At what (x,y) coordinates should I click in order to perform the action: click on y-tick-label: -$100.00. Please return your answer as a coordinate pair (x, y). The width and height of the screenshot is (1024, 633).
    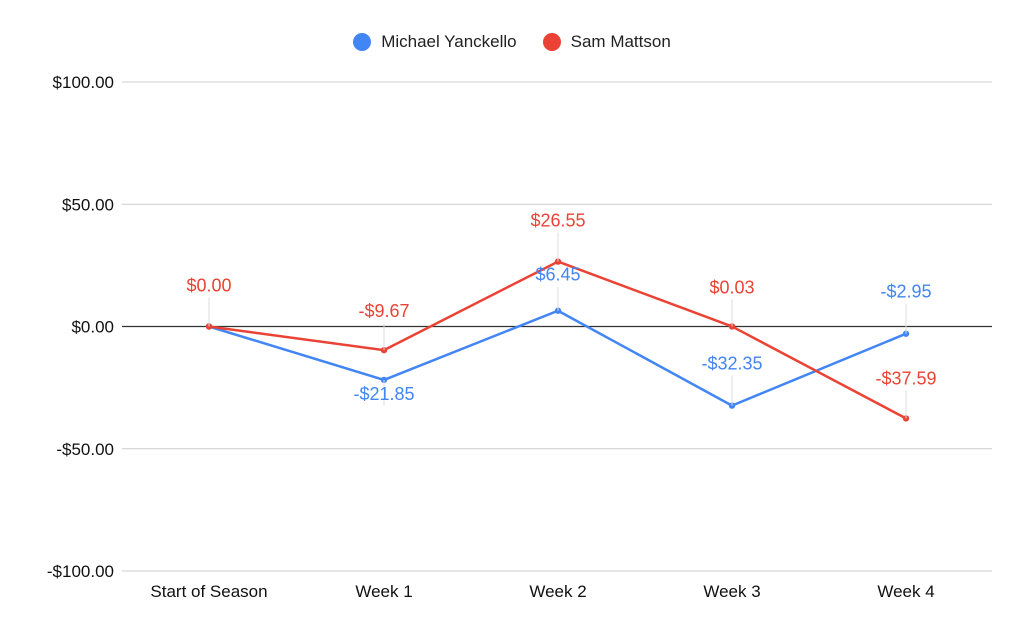
    Looking at the image, I should click on (80, 571).